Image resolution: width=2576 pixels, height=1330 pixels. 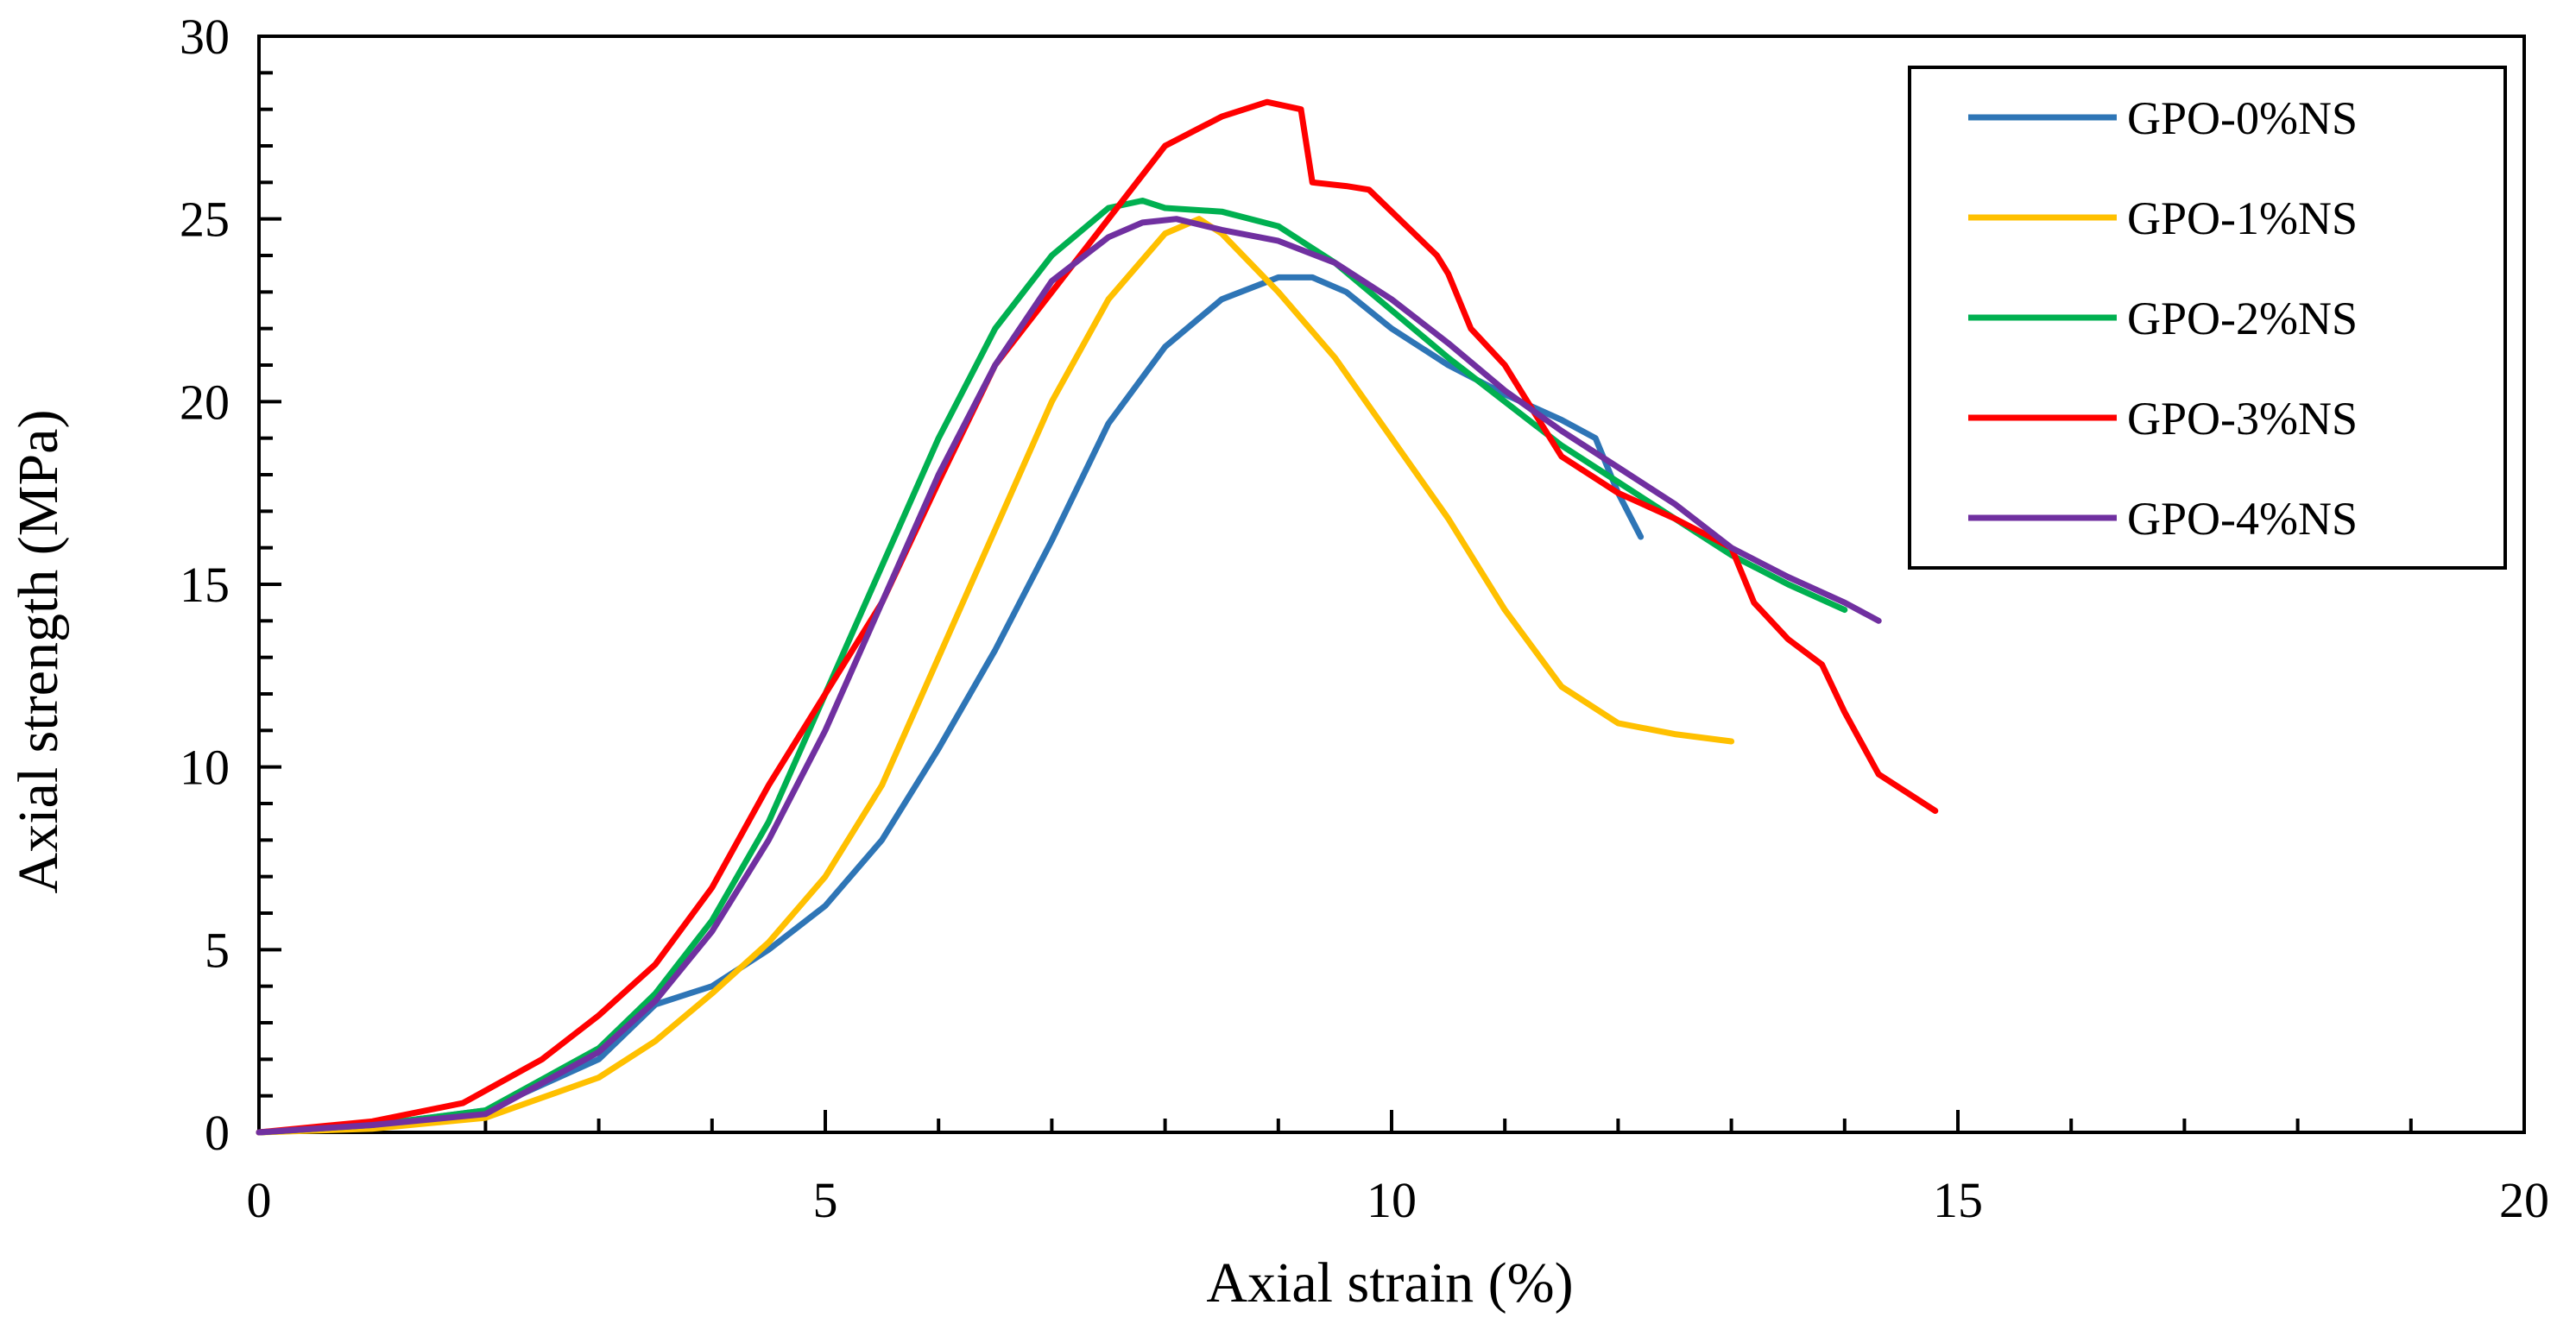 What do you see at coordinates (1389, 1282) in the screenshot?
I see `x-axis-title: Axial strain (%)` at bounding box center [1389, 1282].